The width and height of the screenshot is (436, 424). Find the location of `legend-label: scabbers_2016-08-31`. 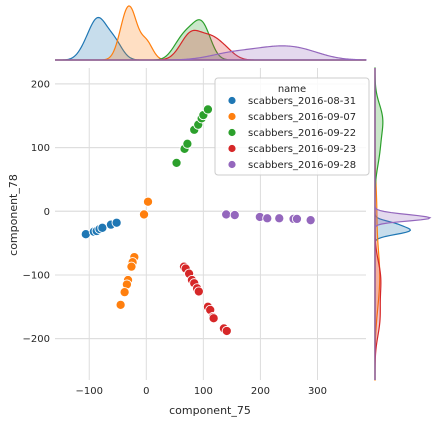

legend-label: scabbers_2016-08-31 is located at coordinates (302, 101).